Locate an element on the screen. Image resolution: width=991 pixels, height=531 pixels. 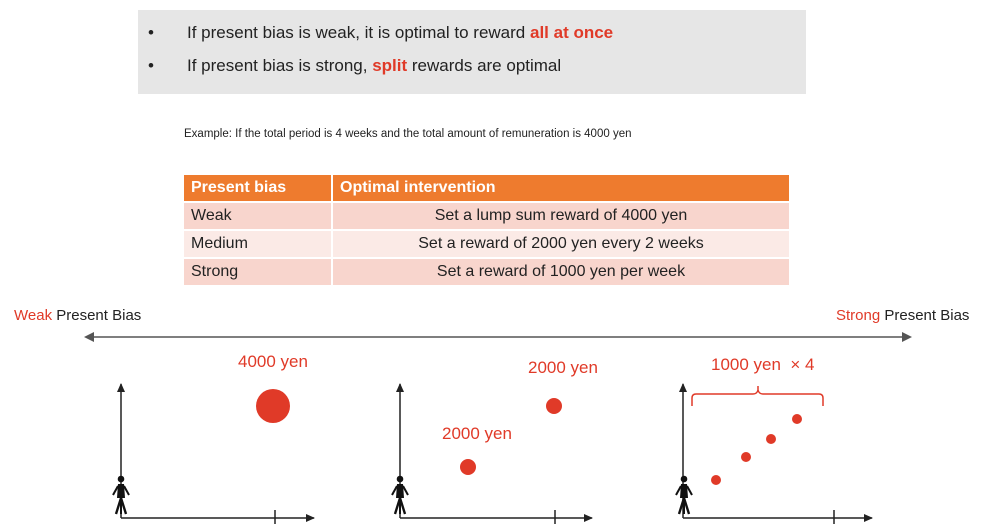
scale-right-label: Strong Present Bias is located at coordinates (902, 315).